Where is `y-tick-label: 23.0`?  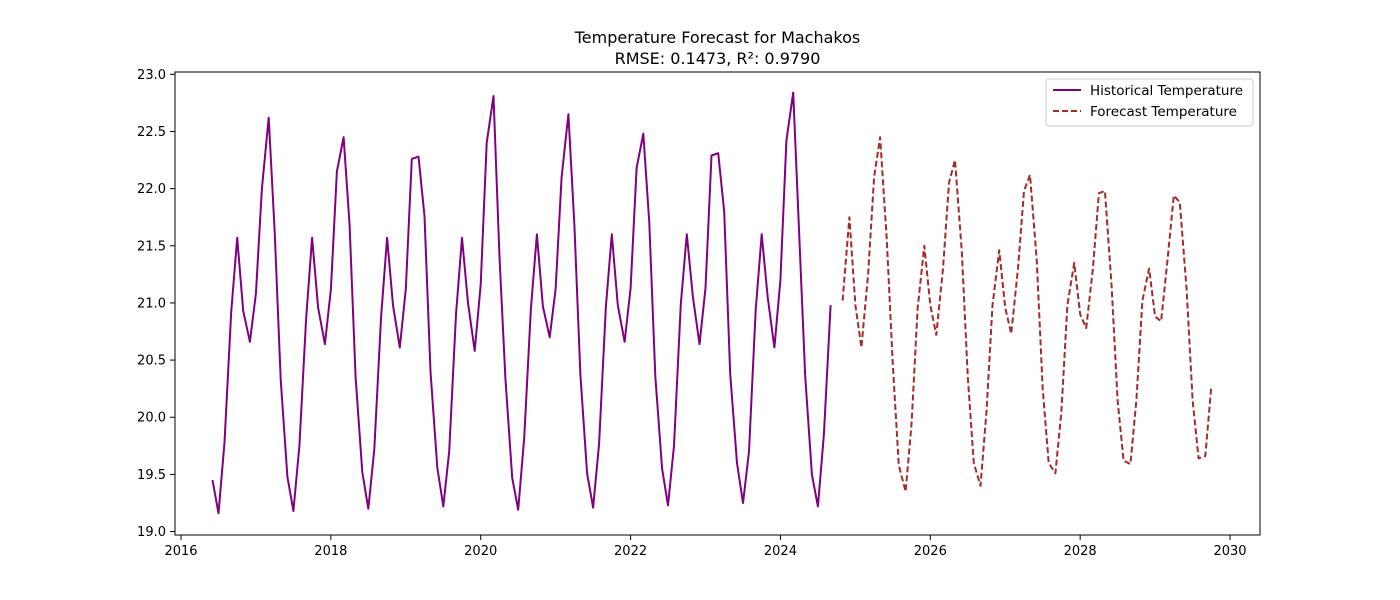
y-tick-label: 23.0 is located at coordinates (151, 75).